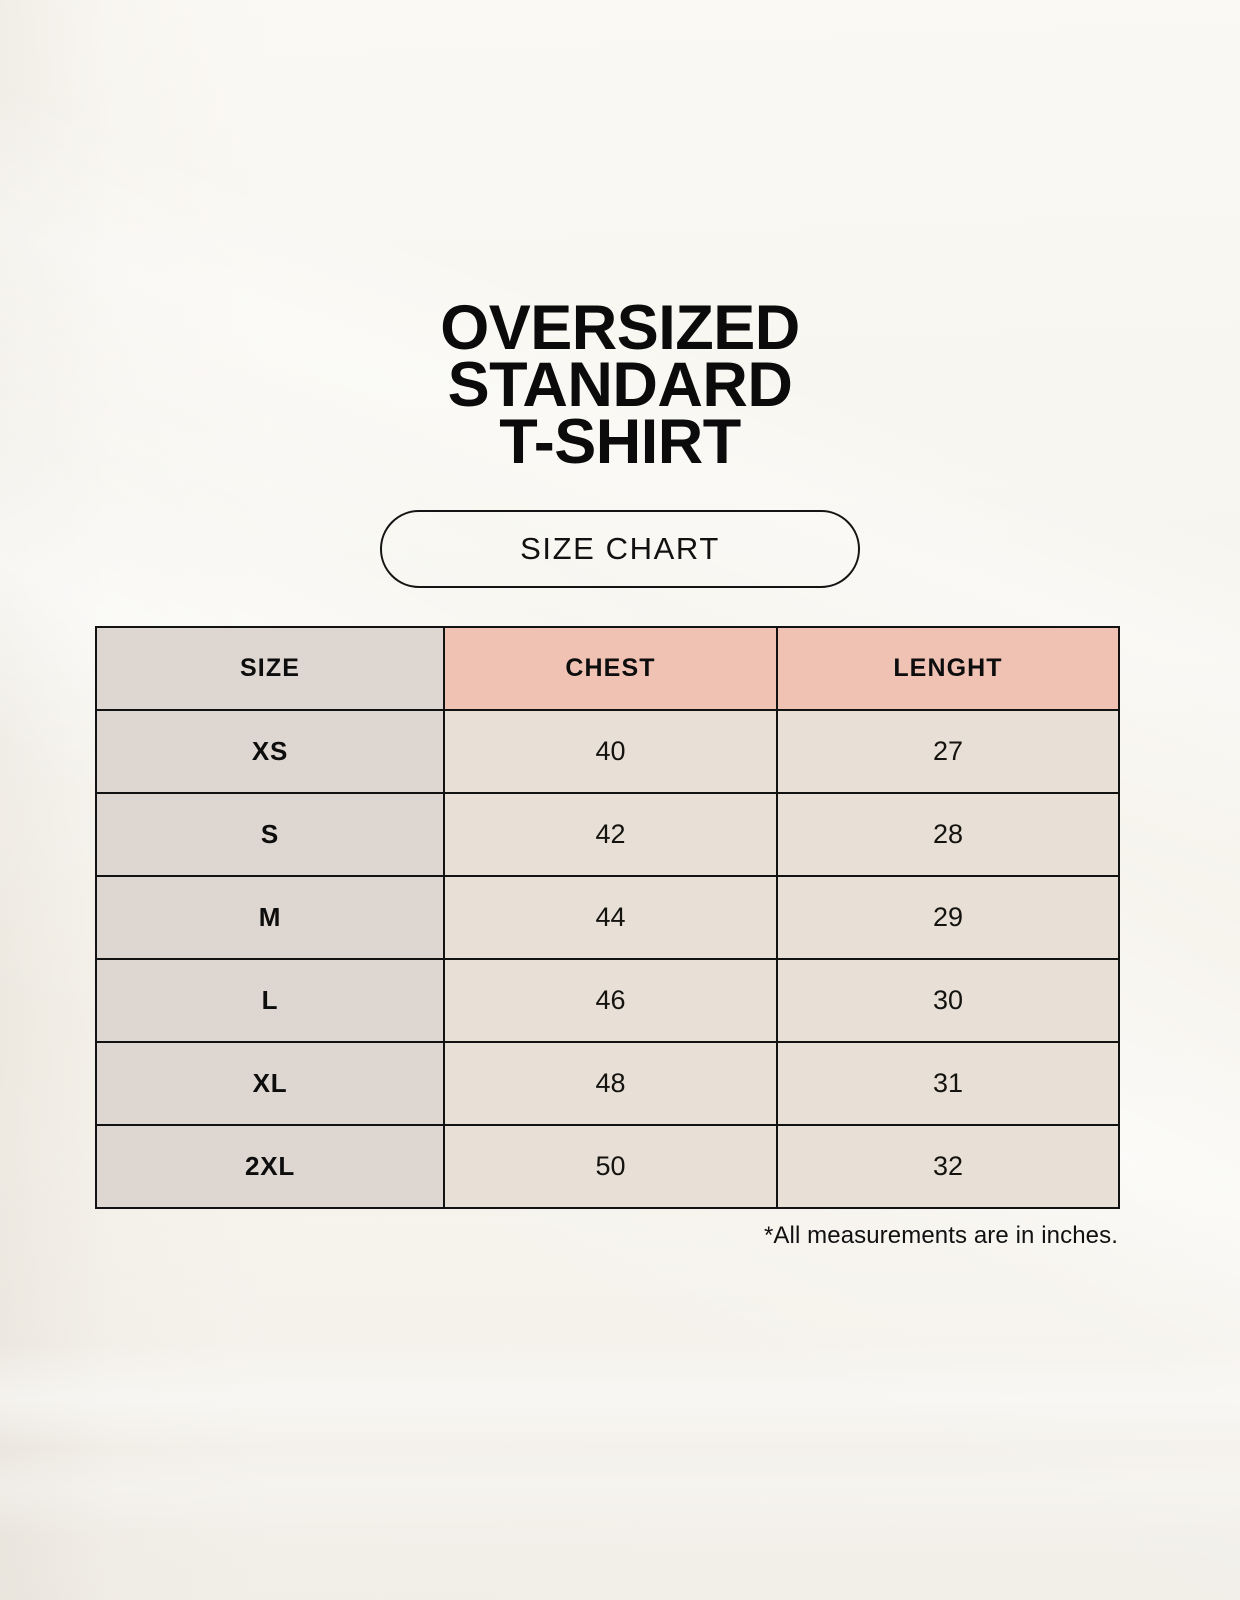 Image resolution: width=1240 pixels, height=1600 pixels. Describe the element at coordinates (948, 668) in the screenshot. I see `column-header-length: LENGHT` at that location.